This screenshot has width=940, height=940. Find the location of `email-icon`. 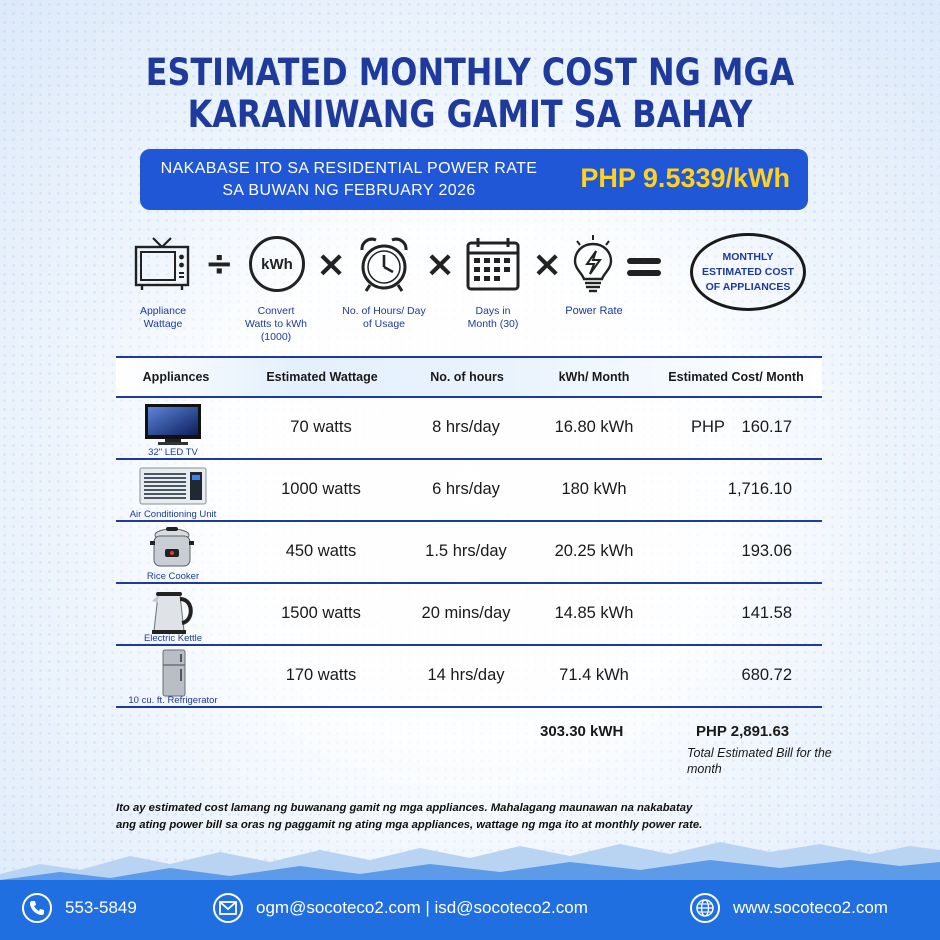

email-icon is located at coordinates (228, 908).